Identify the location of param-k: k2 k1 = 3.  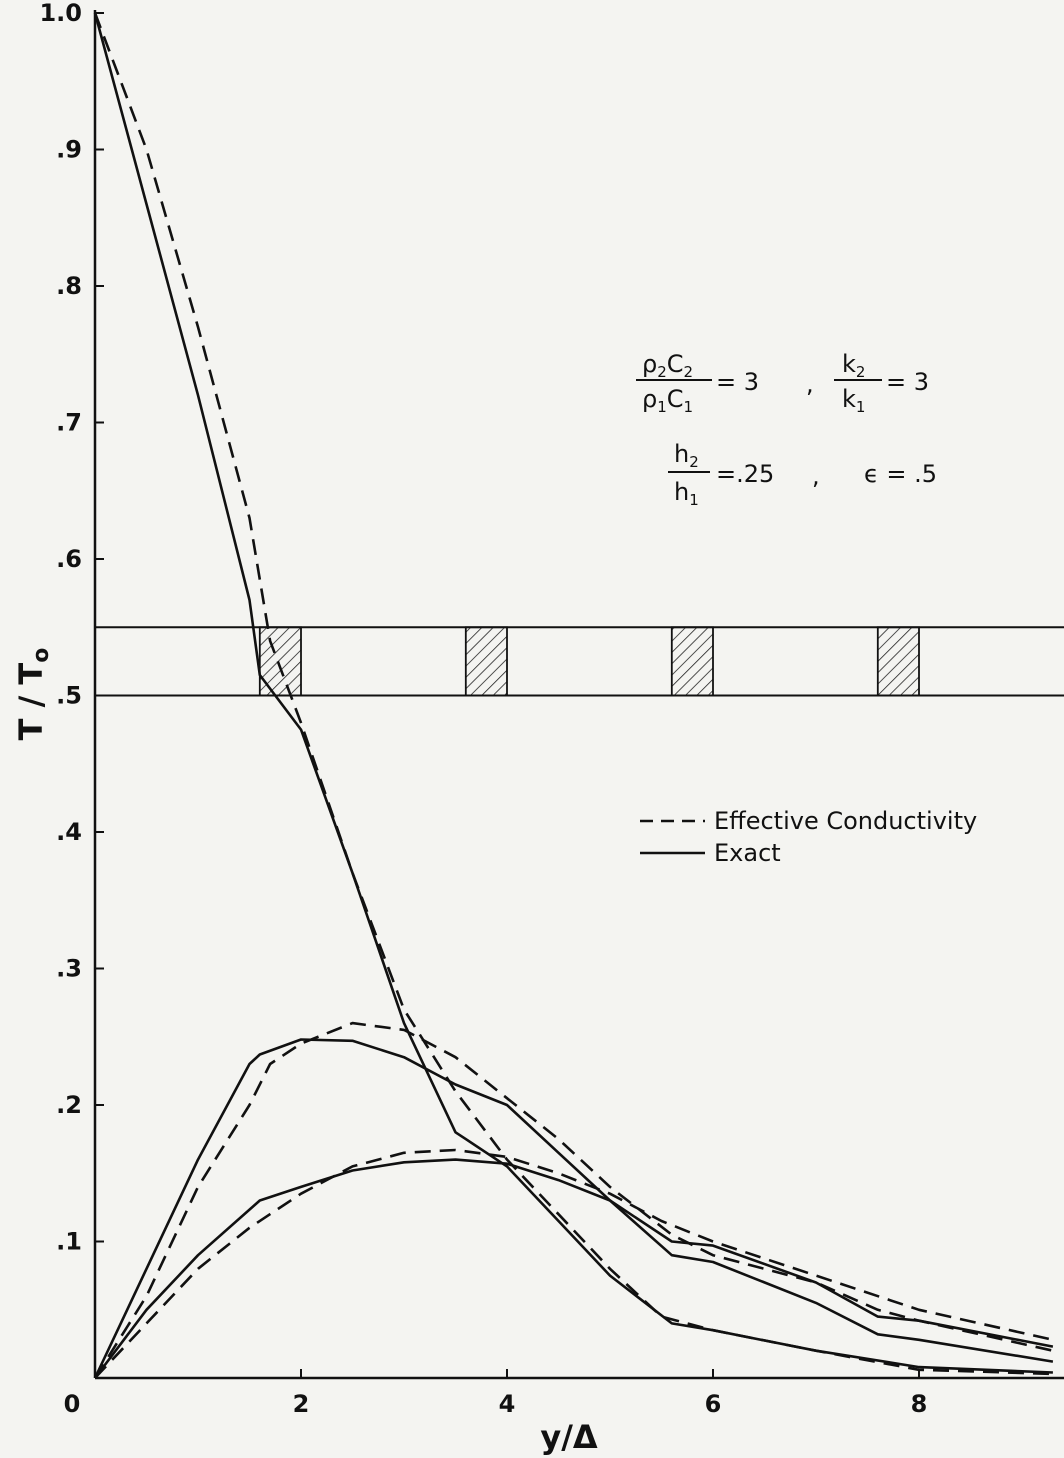
(881, 383).